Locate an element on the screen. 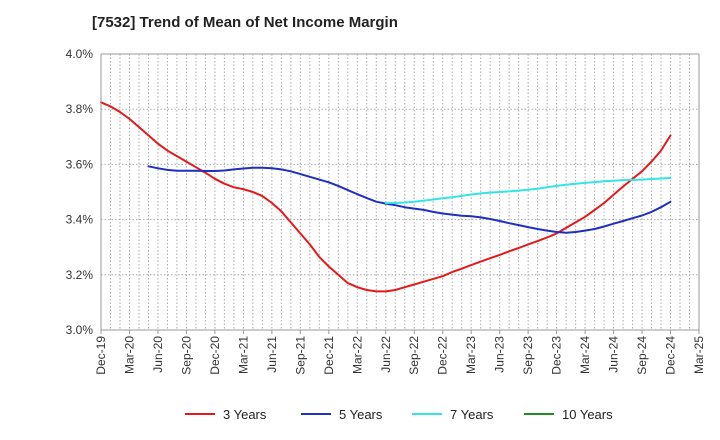 Image resolution: width=720 pixels, height=440 pixels. x-tick-label: Mar-24 is located at coordinates (585, 355).